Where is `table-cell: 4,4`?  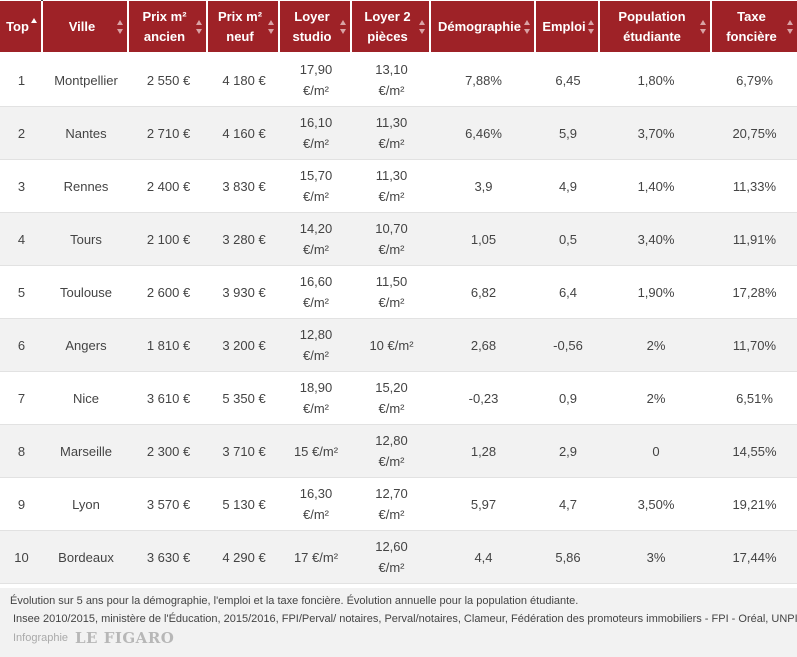 table-cell: 4,4 is located at coordinates (483, 557).